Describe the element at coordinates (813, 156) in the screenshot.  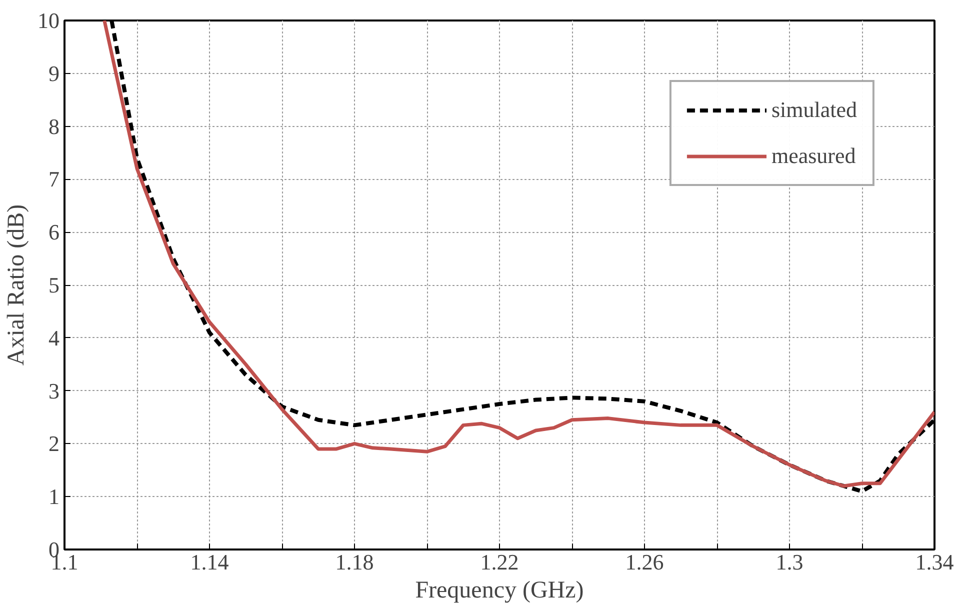
I see `legend-label: measured` at that location.